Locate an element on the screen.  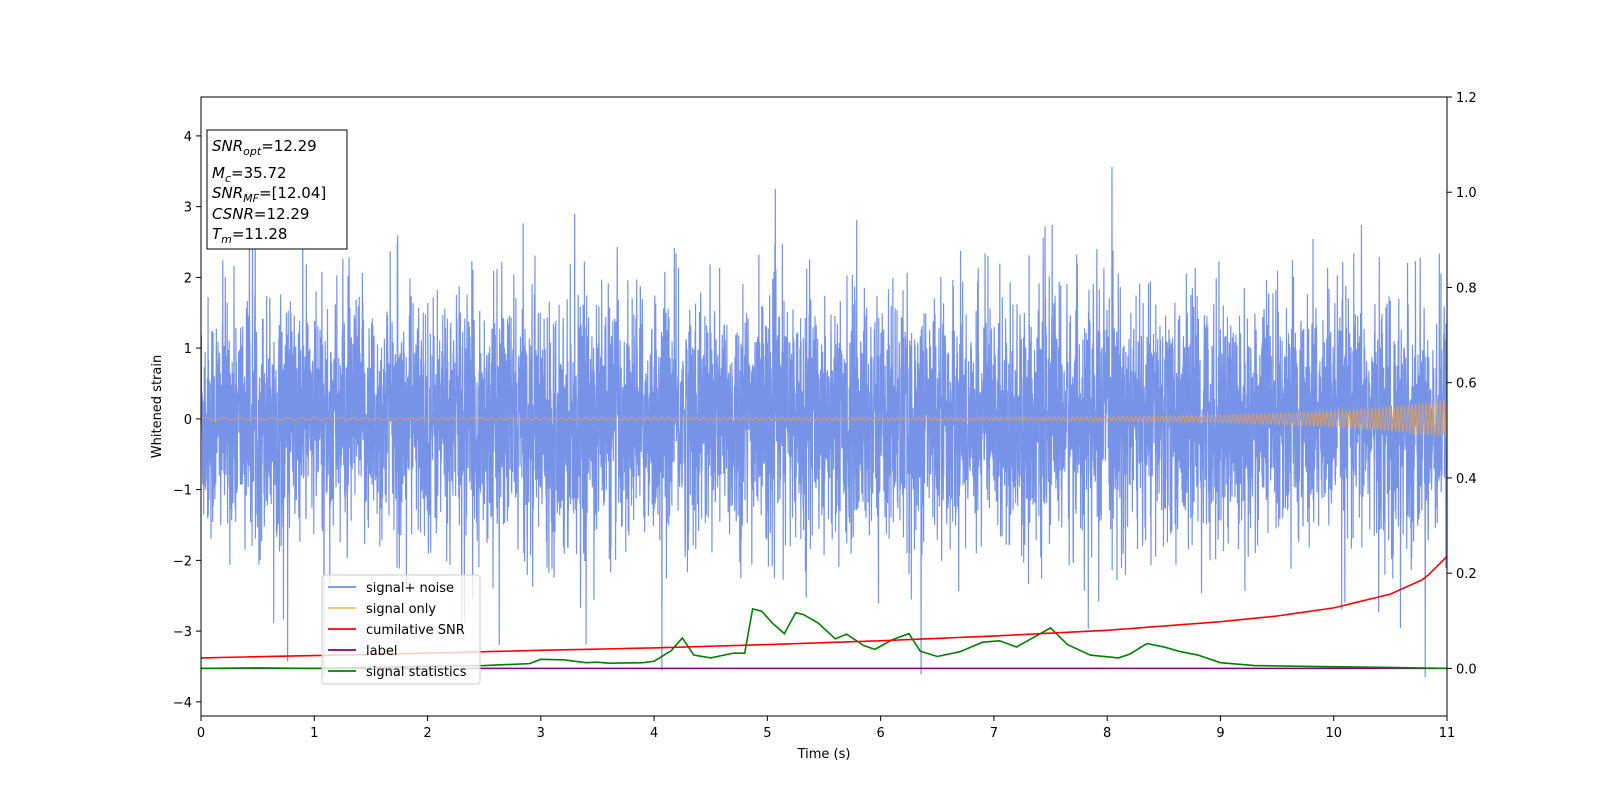
x-tick-label: 2 is located at coordinates (427, 733).